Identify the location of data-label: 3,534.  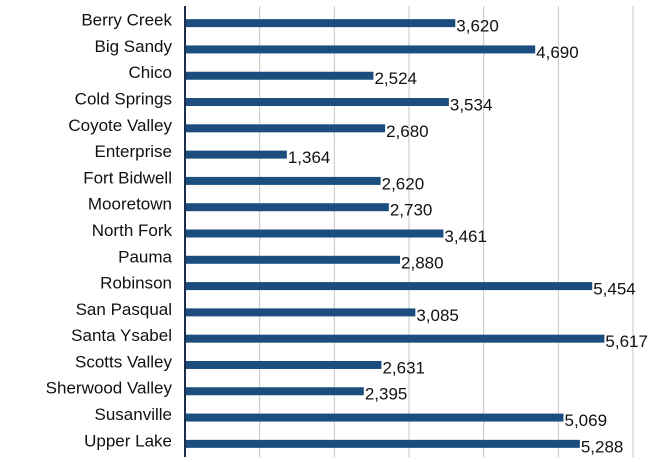
(471, 105).